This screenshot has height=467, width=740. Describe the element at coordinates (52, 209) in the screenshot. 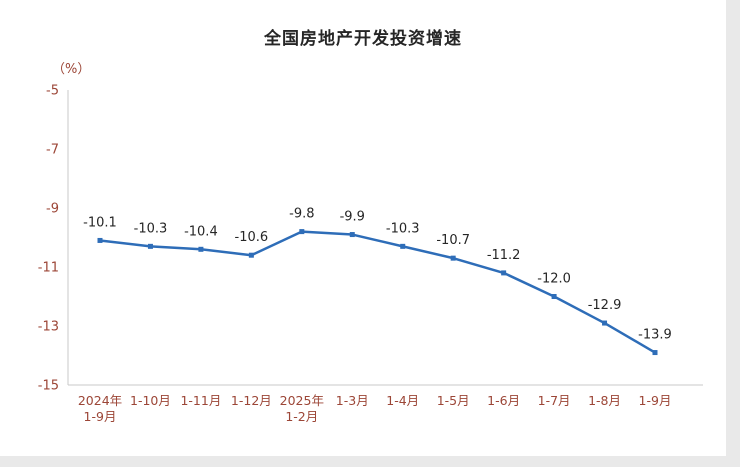

I see `y-tick-label: -9` at that location.